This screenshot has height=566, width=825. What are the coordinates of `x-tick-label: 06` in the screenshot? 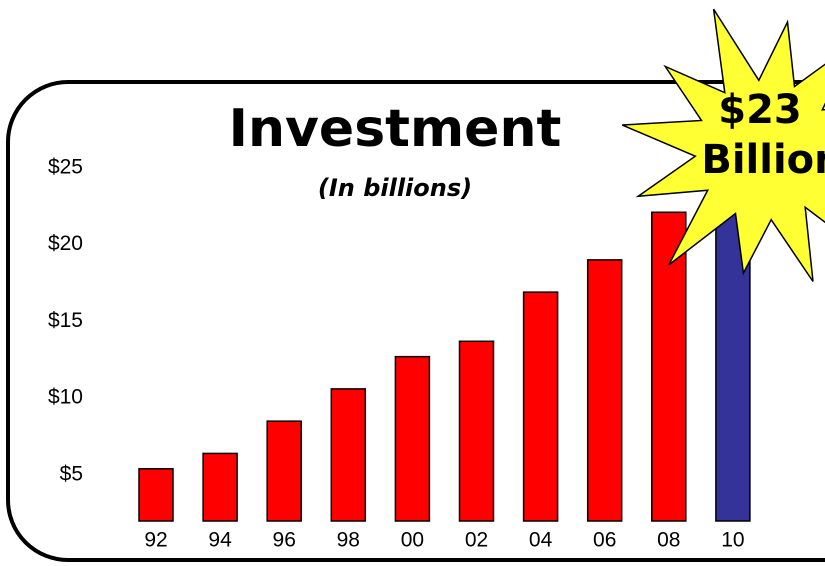 It's located at (604, 540).